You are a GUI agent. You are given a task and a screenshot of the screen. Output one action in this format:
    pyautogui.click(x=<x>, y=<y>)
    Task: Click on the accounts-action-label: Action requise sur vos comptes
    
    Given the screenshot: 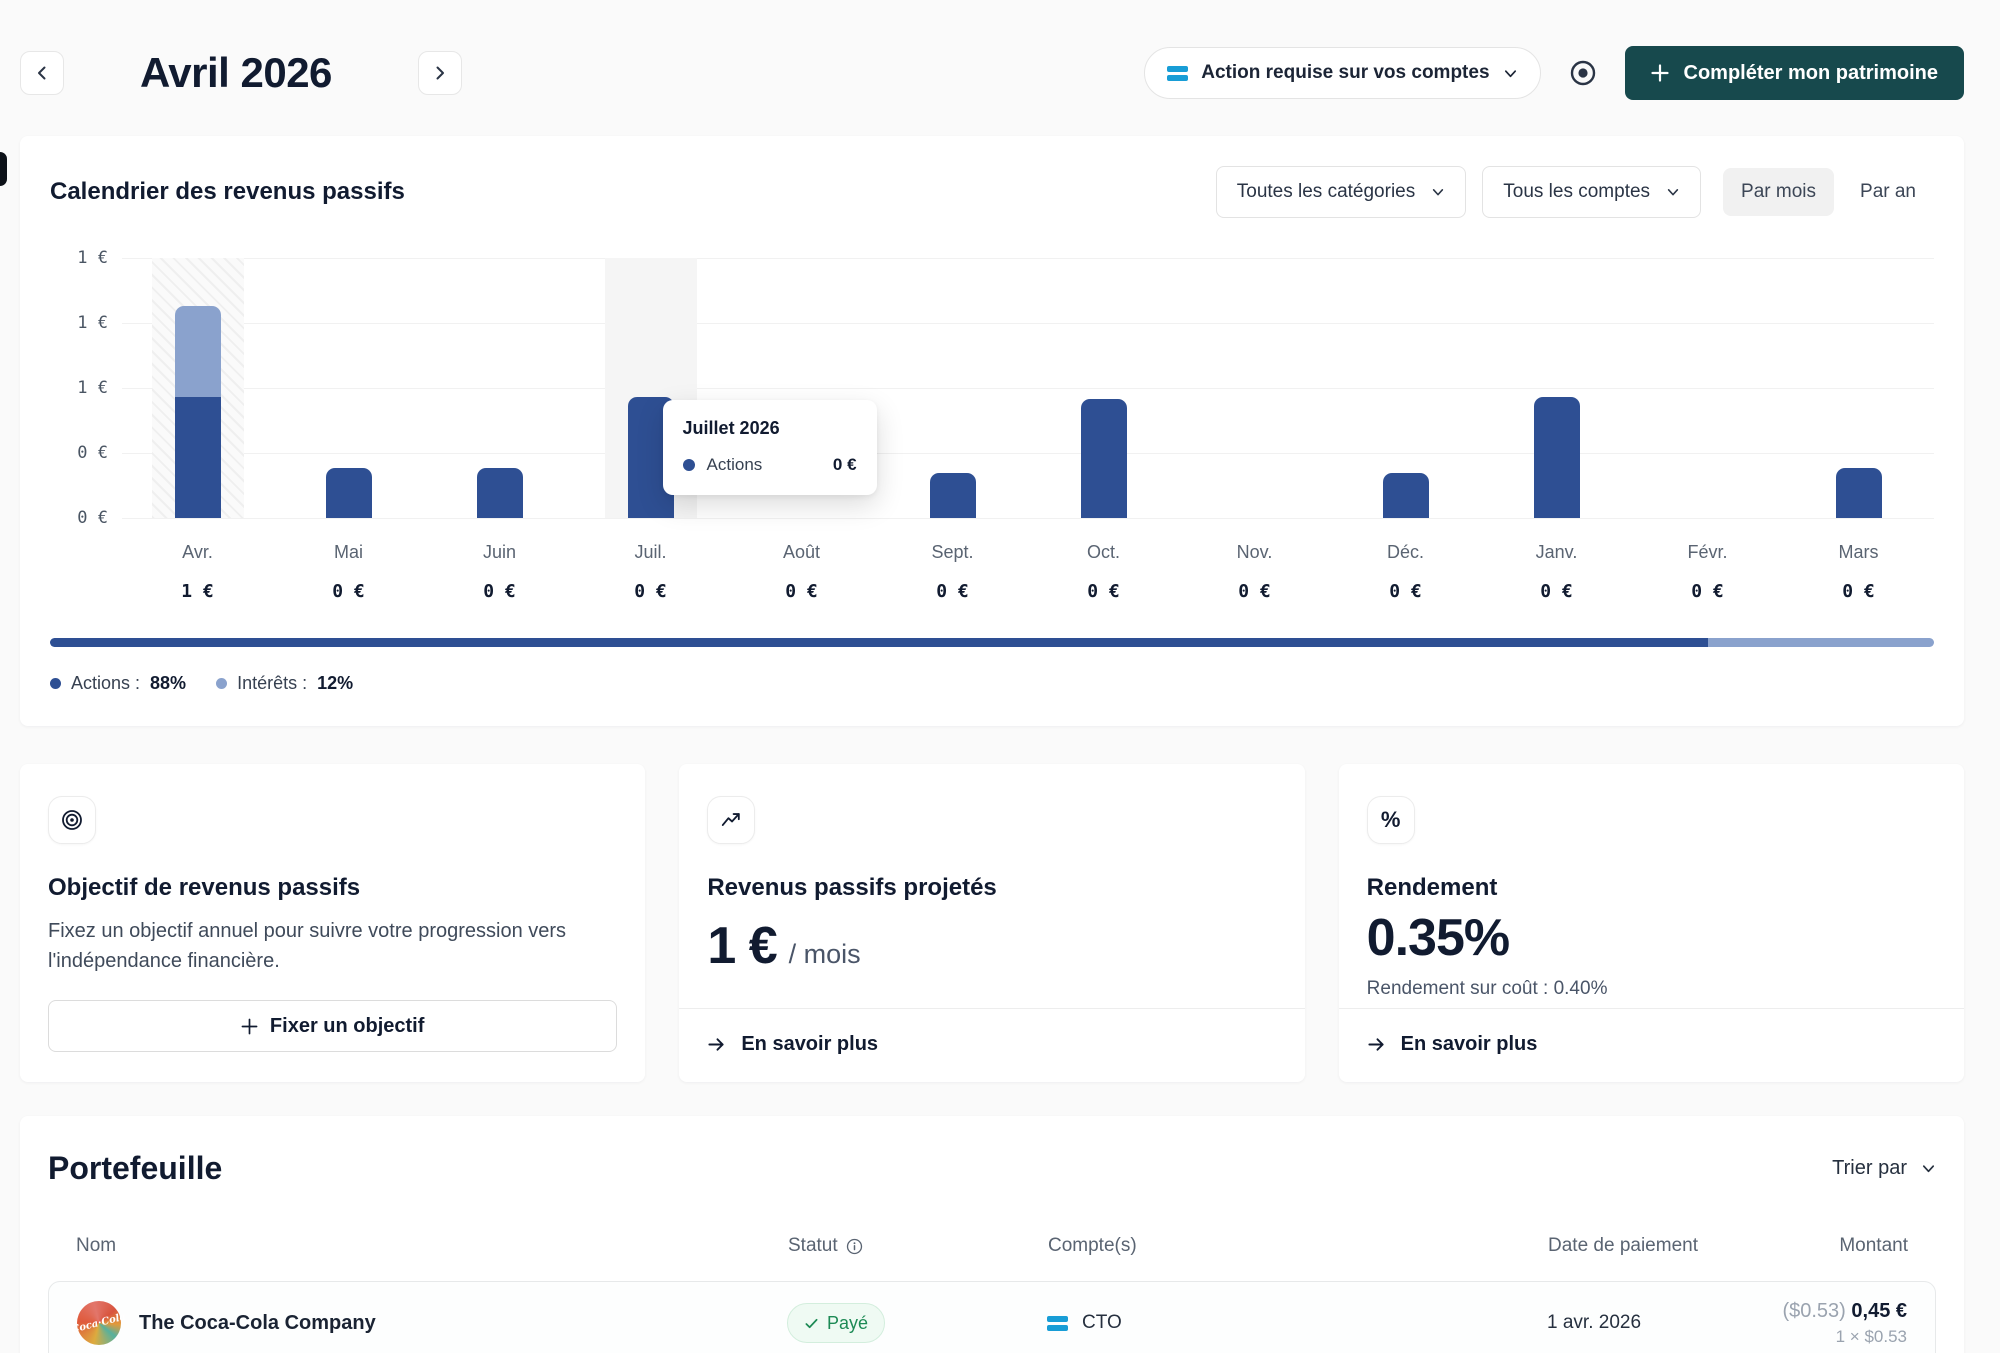 What is the action you would take?
    pyautogui.click(x=1345, y=72)
    